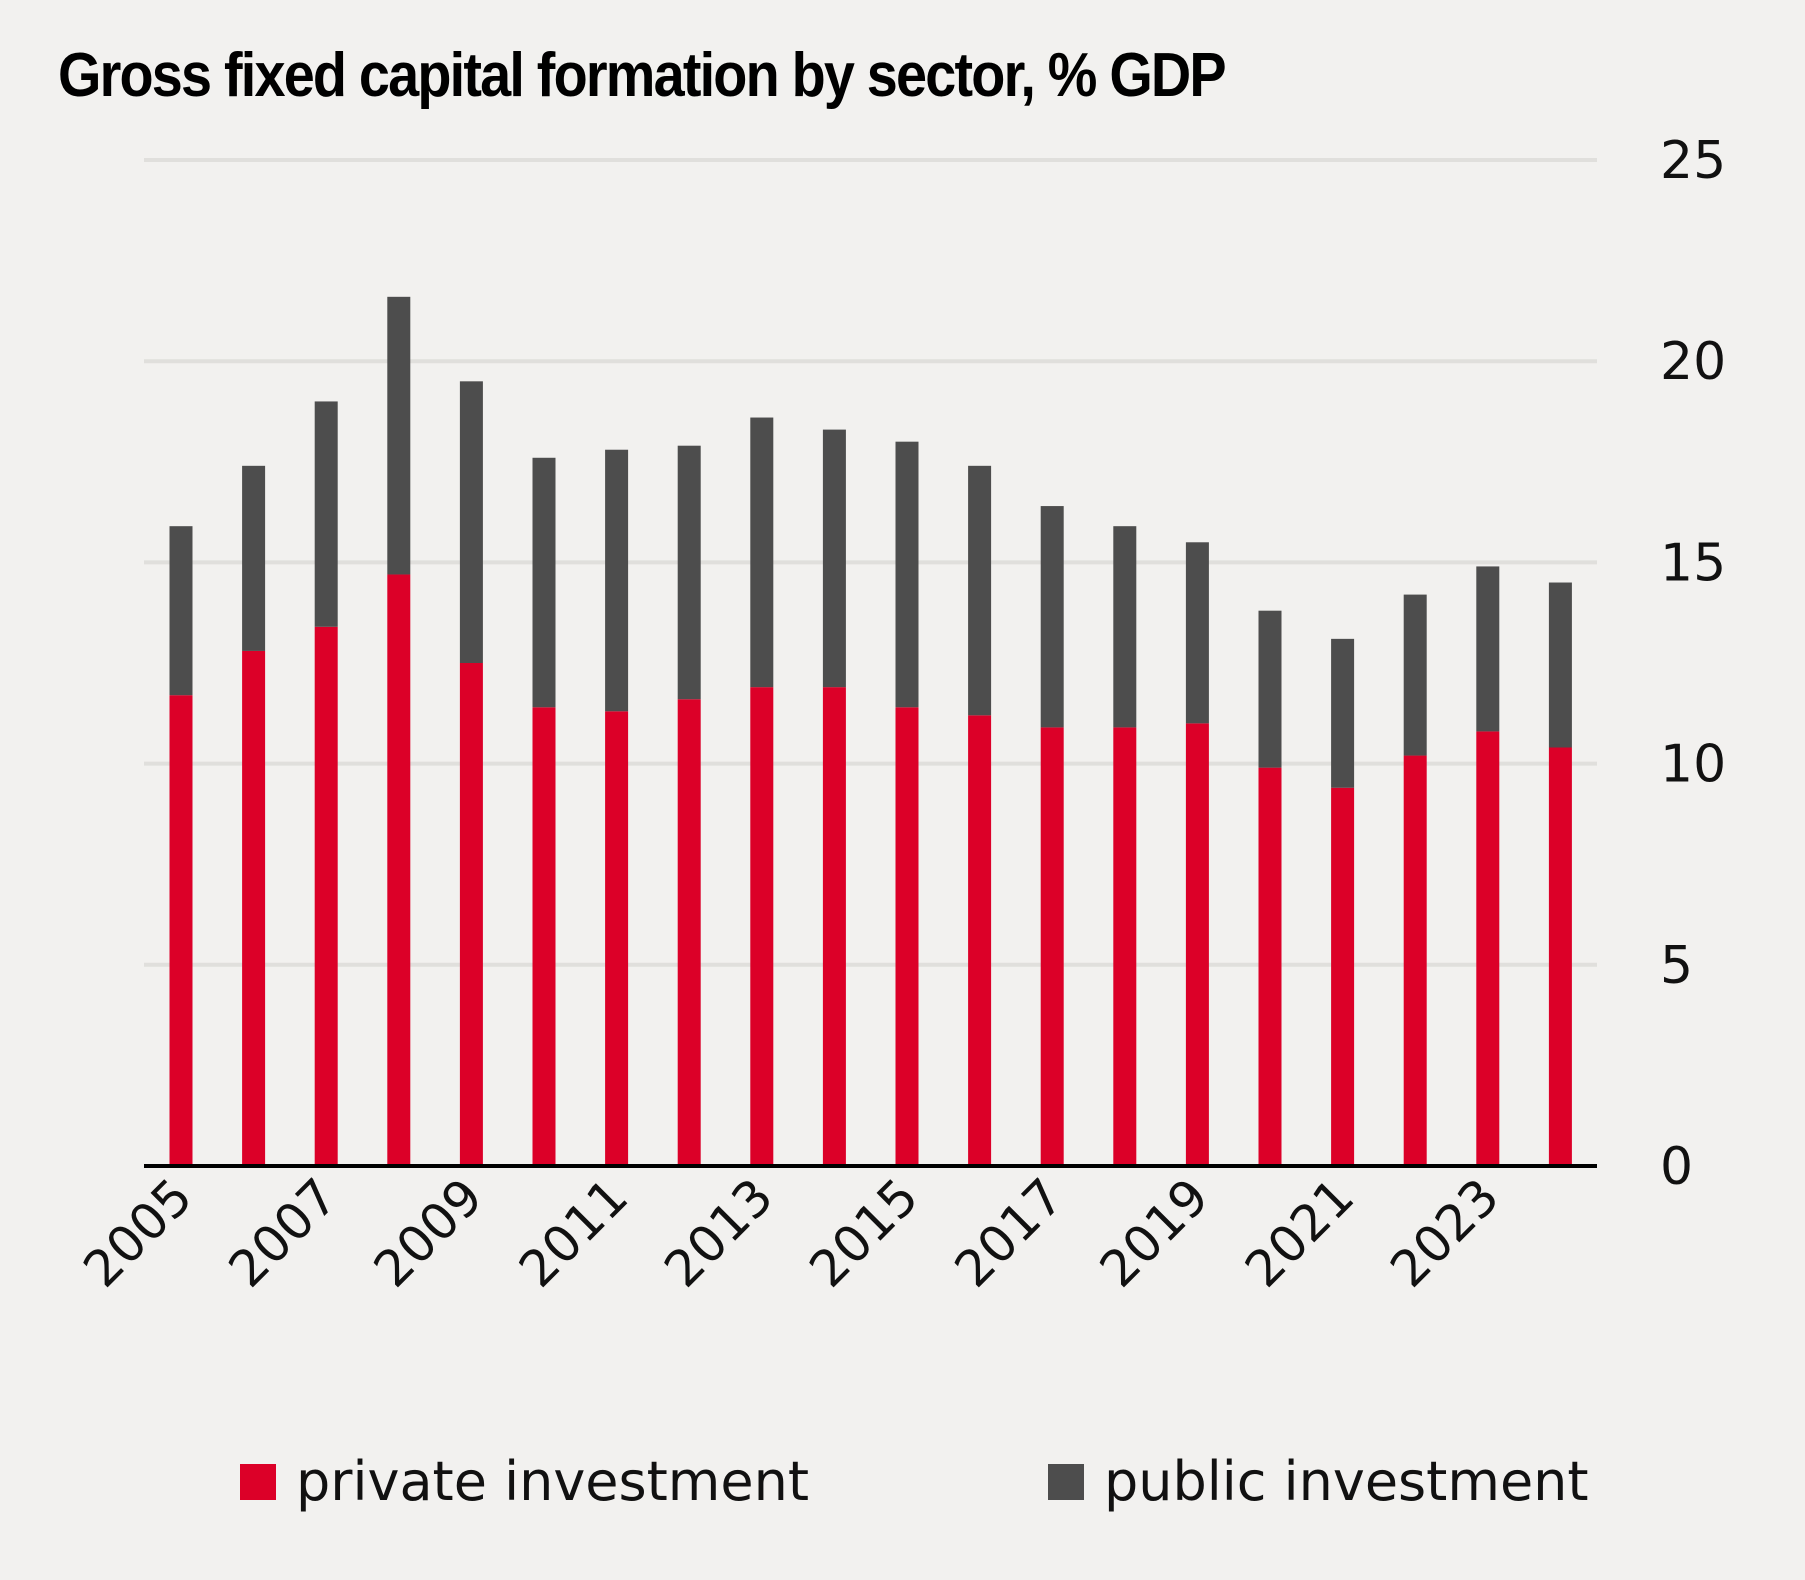 The width and height of the screenshot is (1805, 1580). Describe the element at coordinates (762, 926) in the screenshot. I see `bar-private-2013` at that location.